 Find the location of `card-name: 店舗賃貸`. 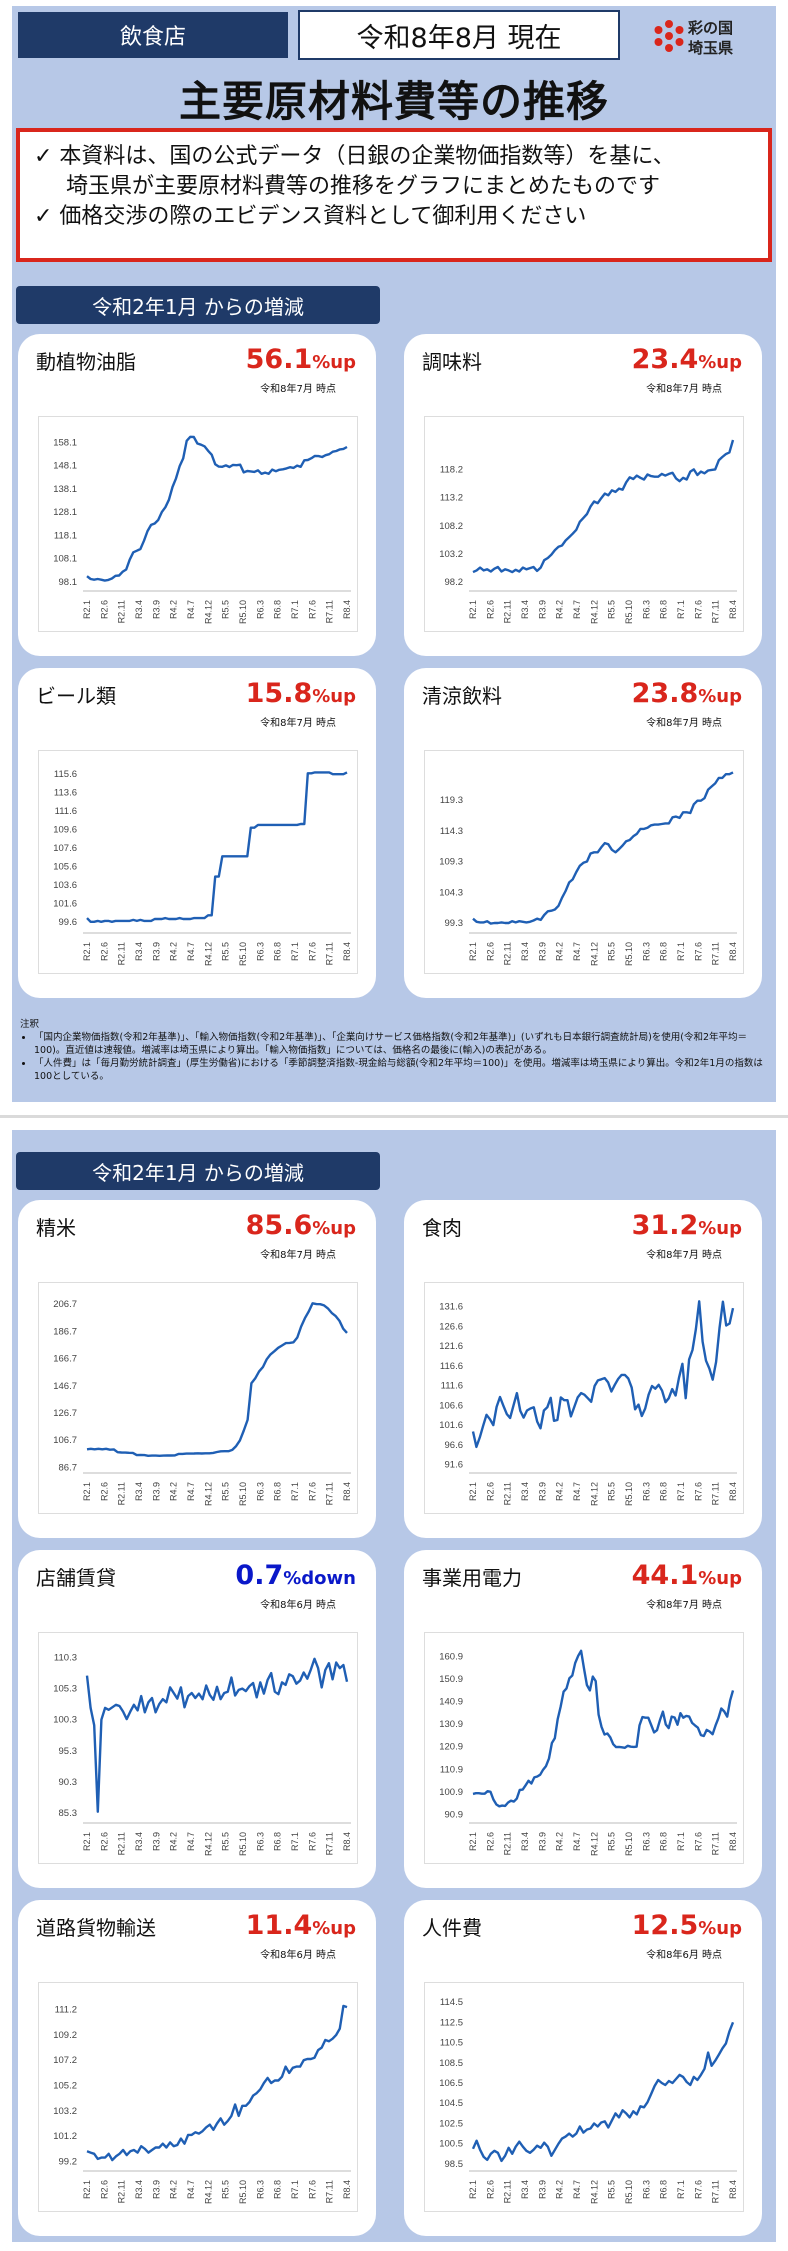

card-name: 店舗賃貸 is located at coordinates (76, 1578).